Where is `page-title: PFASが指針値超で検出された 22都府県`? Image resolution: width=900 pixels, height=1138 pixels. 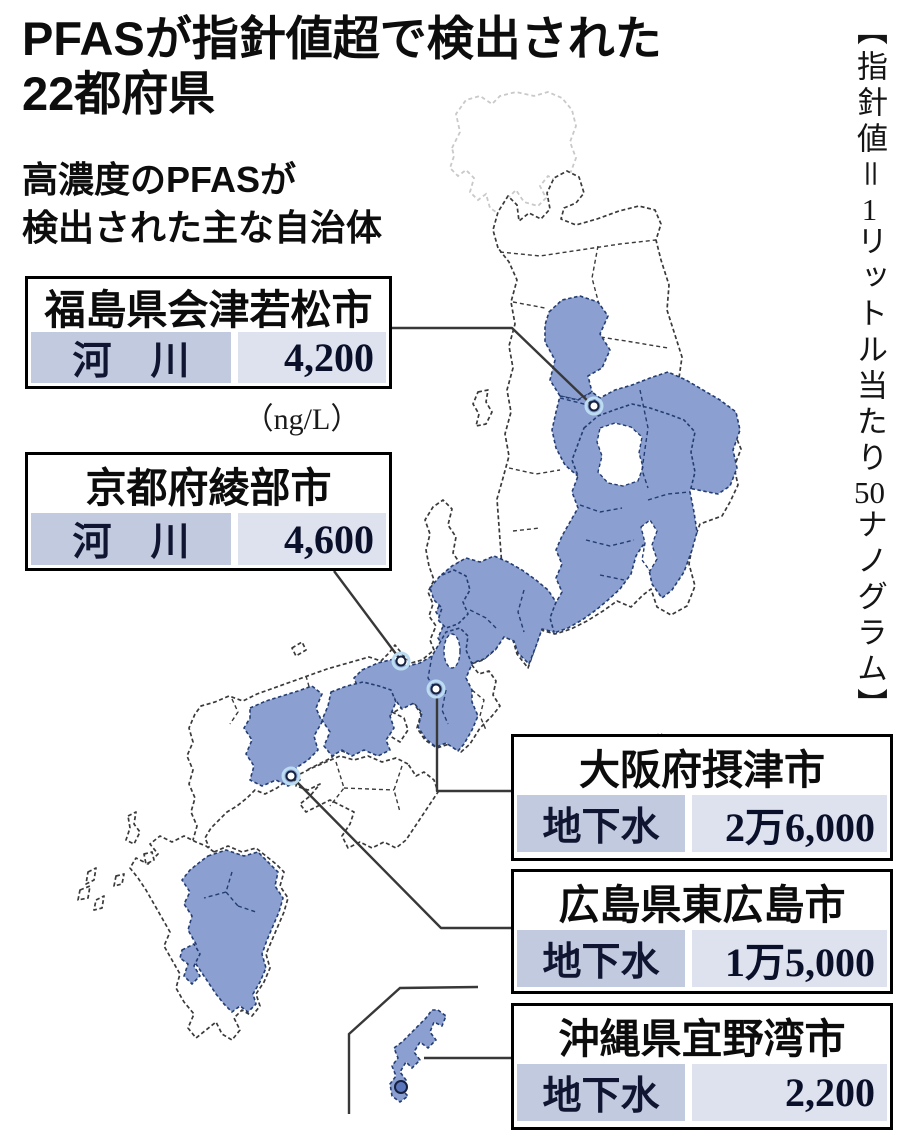
page-title: PFASが指針値超で検出された 22都府県 is located at coordinates (412, 67).